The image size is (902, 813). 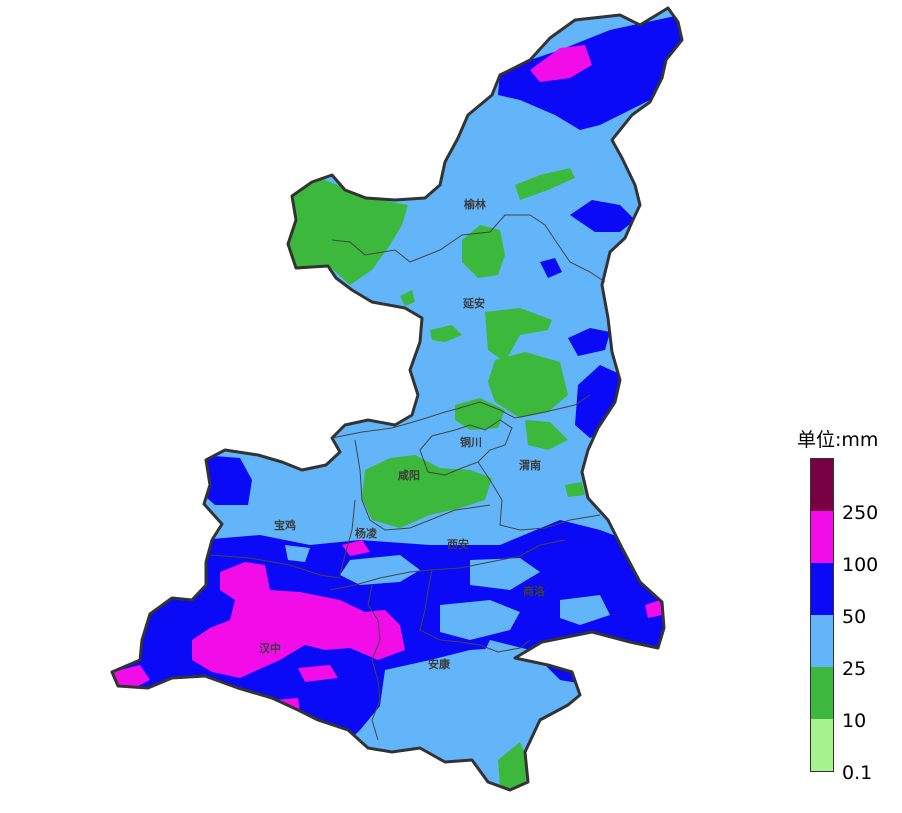 I want to click on boundary-baoji-east, so click(x=347, y=537).